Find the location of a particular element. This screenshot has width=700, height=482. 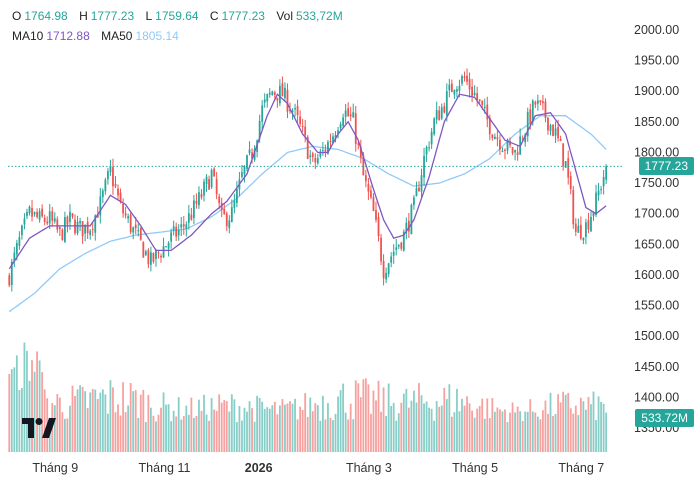

ma50-value: 1805.14 is located at coordinates (157, 36).